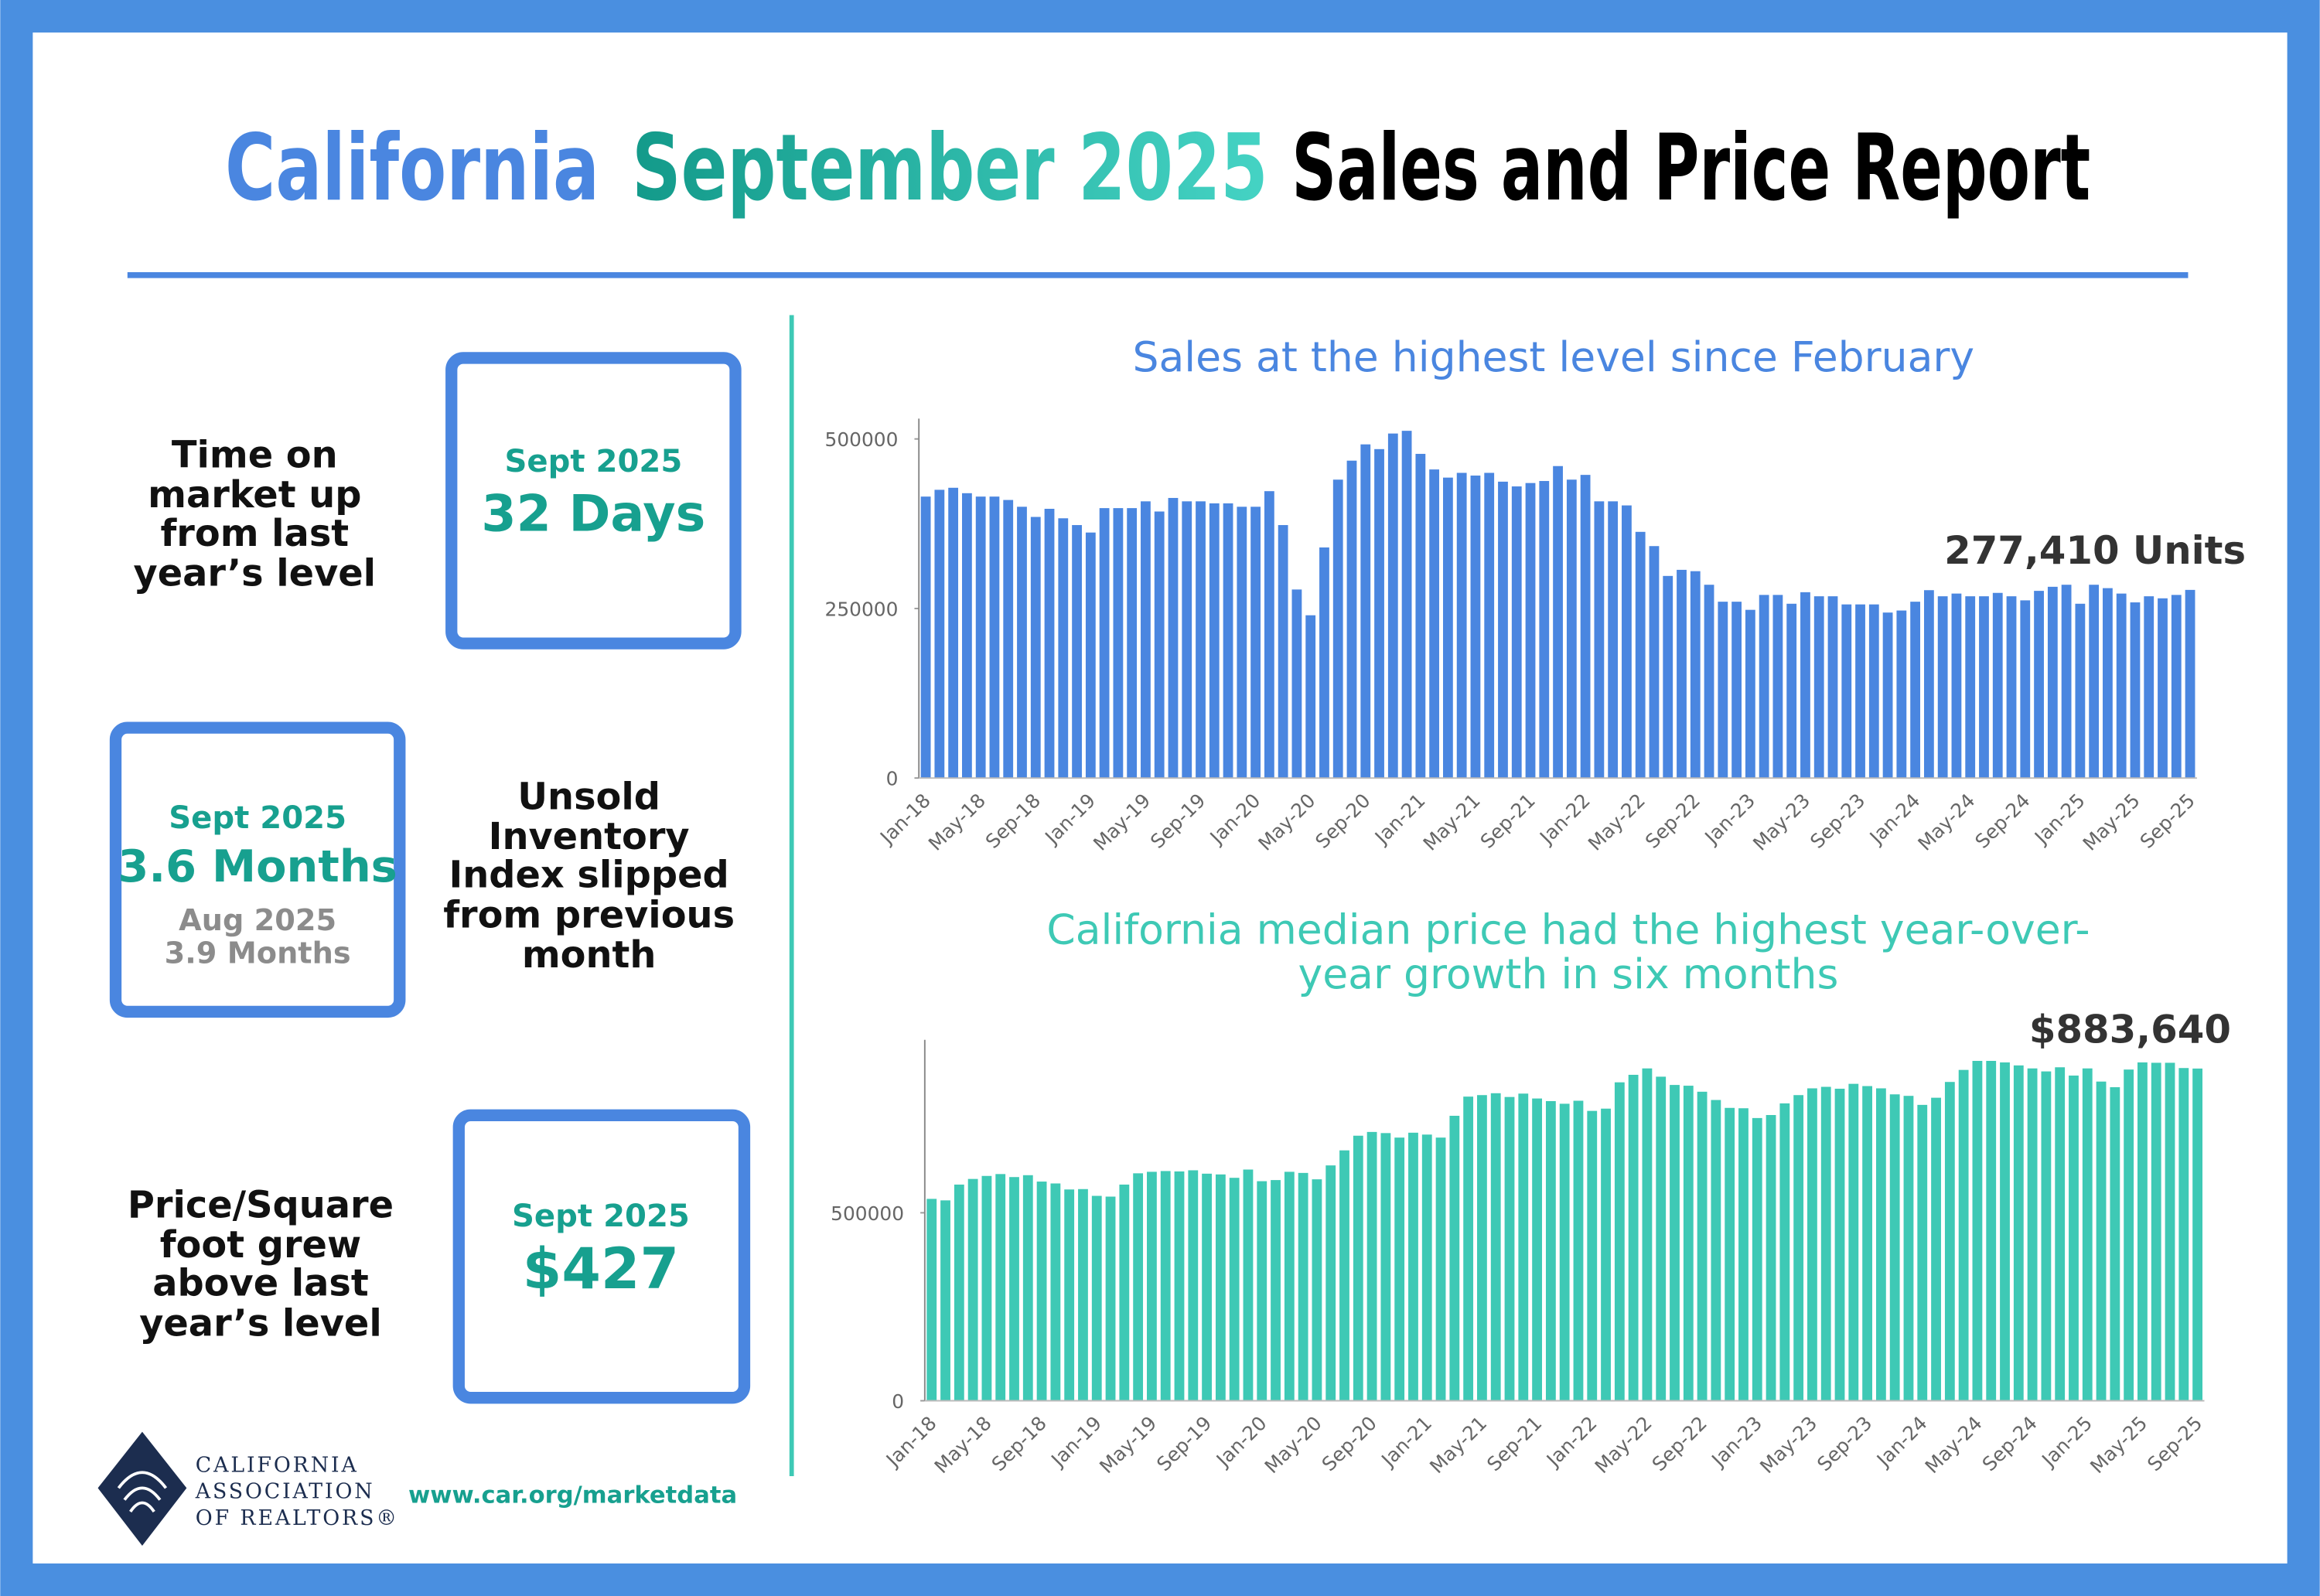 Image resolution: width=2320 pixels, height=1596 pixels. I want to click on stat-description: above last, so click(260, 1284).